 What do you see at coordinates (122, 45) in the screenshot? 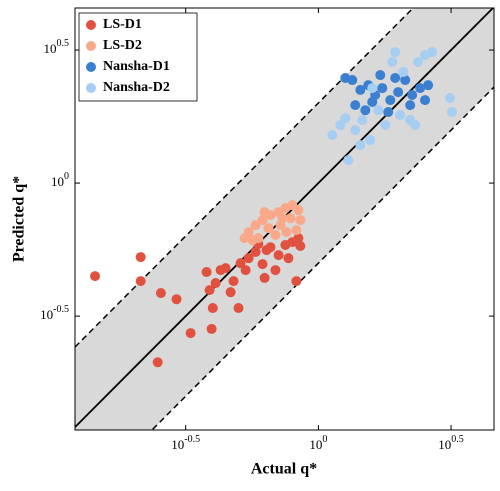
I see `legend-label: LS-D2` at bounding box center [122, 45].